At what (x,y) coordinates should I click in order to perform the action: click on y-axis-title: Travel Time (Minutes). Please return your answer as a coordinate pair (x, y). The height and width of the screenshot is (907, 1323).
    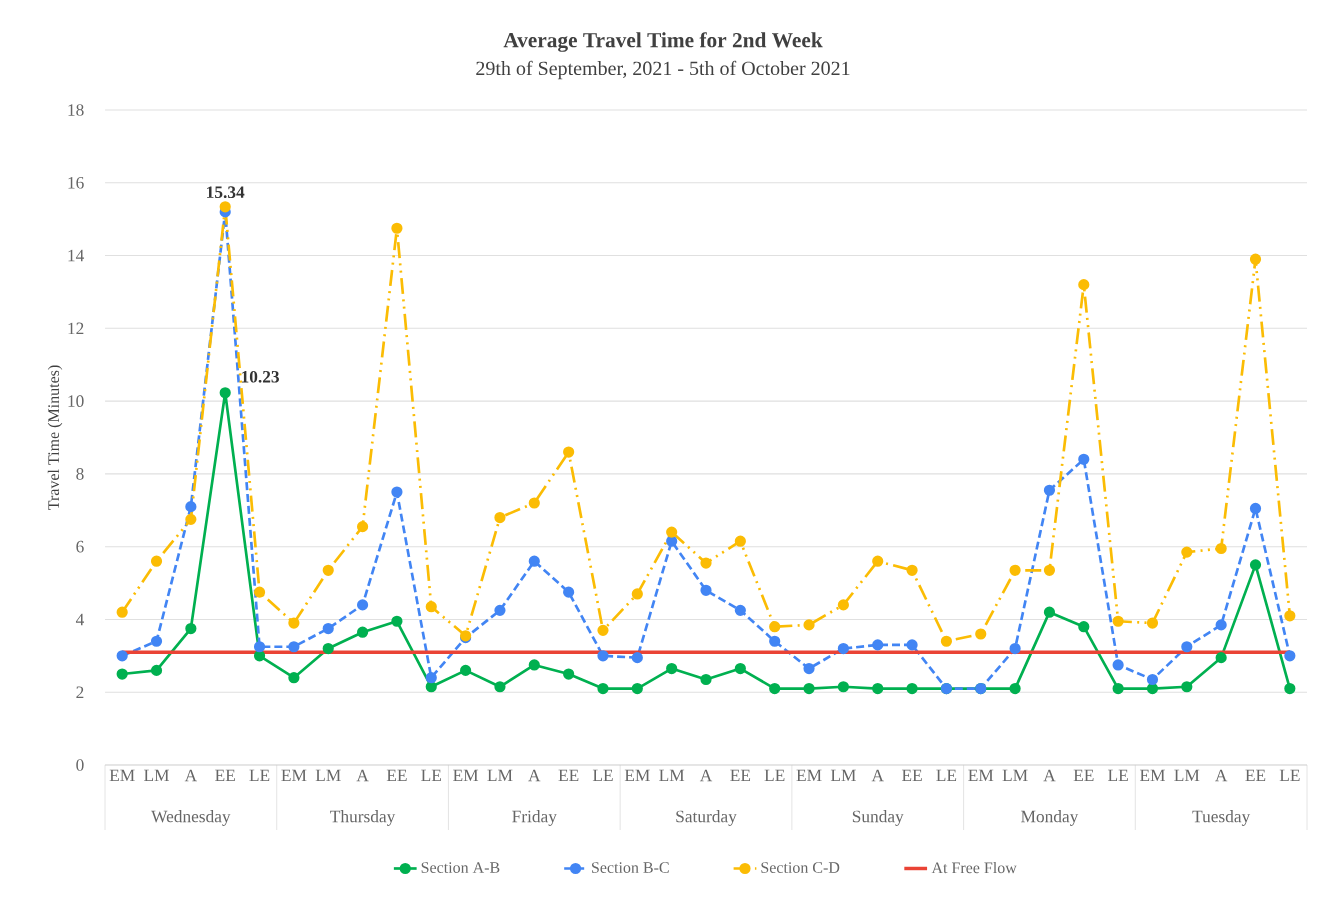
    Looking at the image, I should click on (55, 437).